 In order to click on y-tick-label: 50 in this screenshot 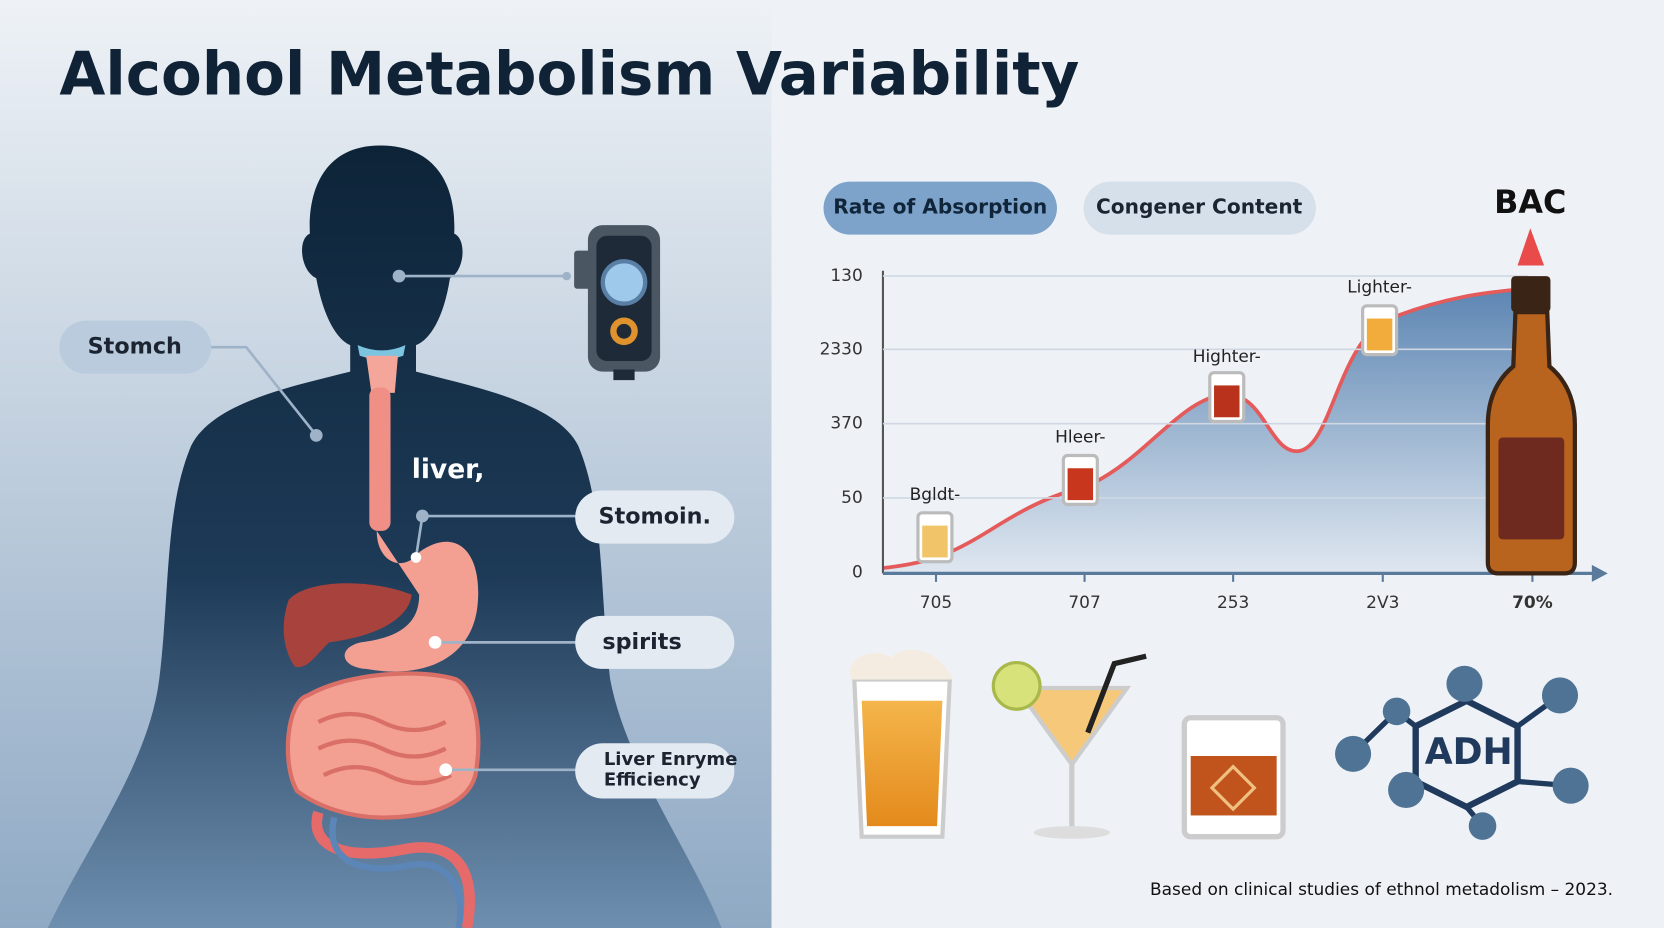, I will do `click(852, 498)`.